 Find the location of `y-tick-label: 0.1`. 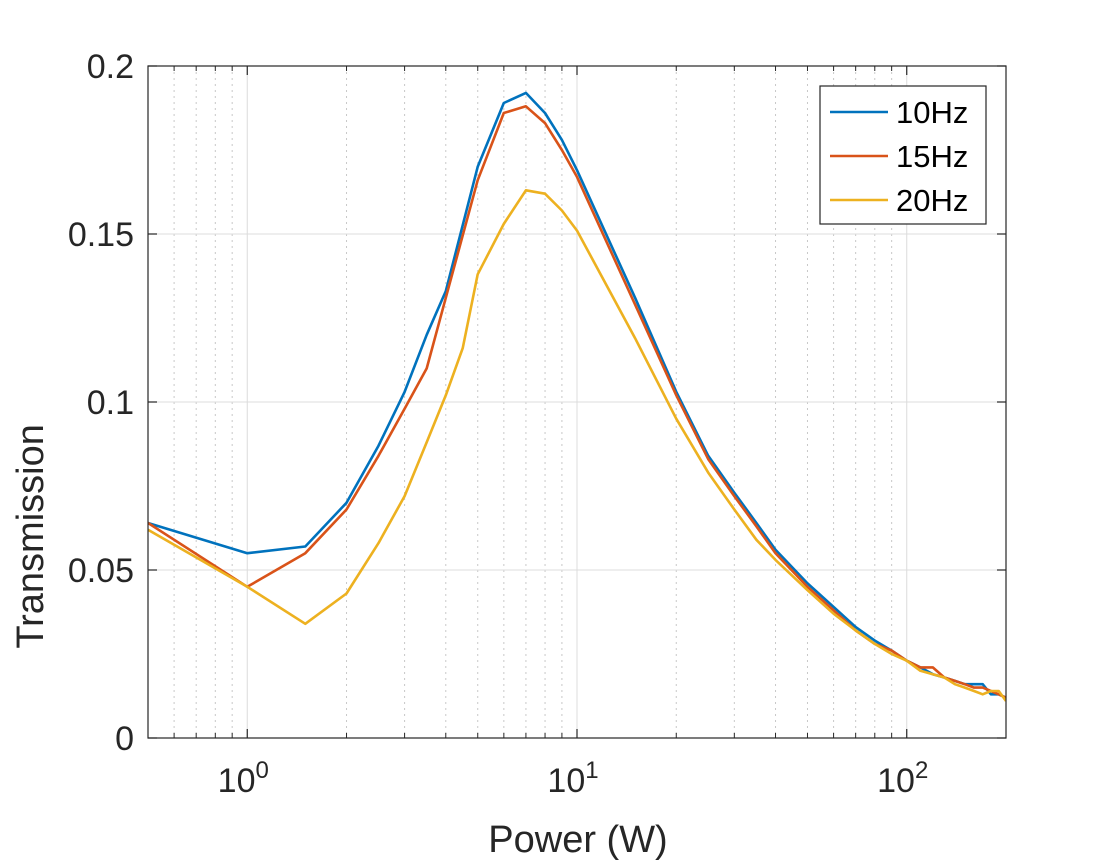

y-tick-label: 0.1 is located at coordinates (110, 403).